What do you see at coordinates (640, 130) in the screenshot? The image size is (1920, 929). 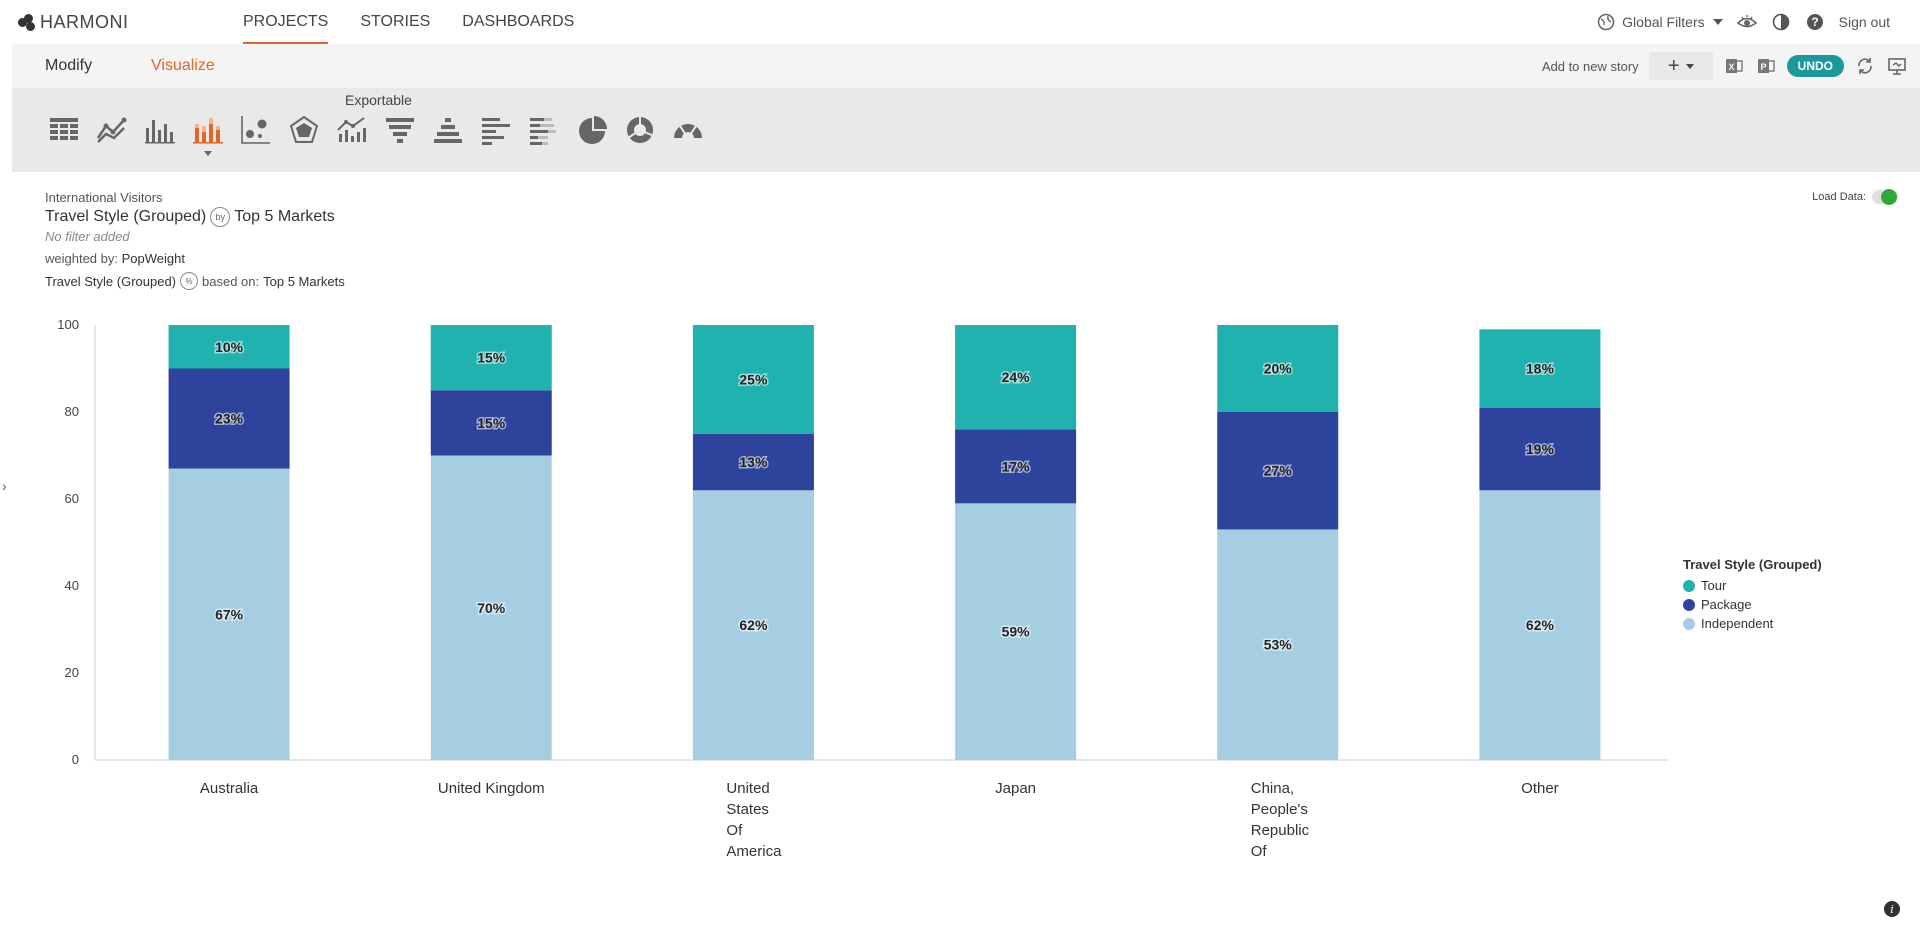 I see `donut-chart-icon` at bounding box center [640, 130].